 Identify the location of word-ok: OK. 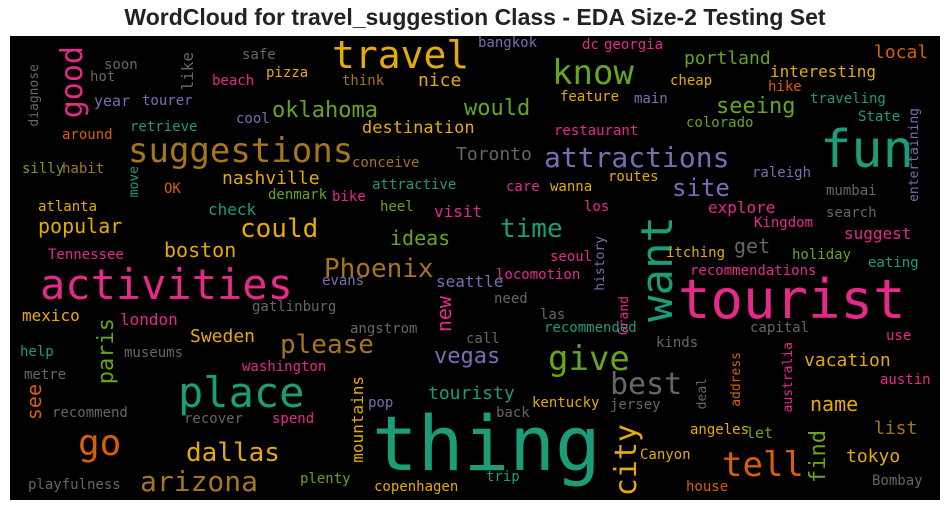
(172, 189).